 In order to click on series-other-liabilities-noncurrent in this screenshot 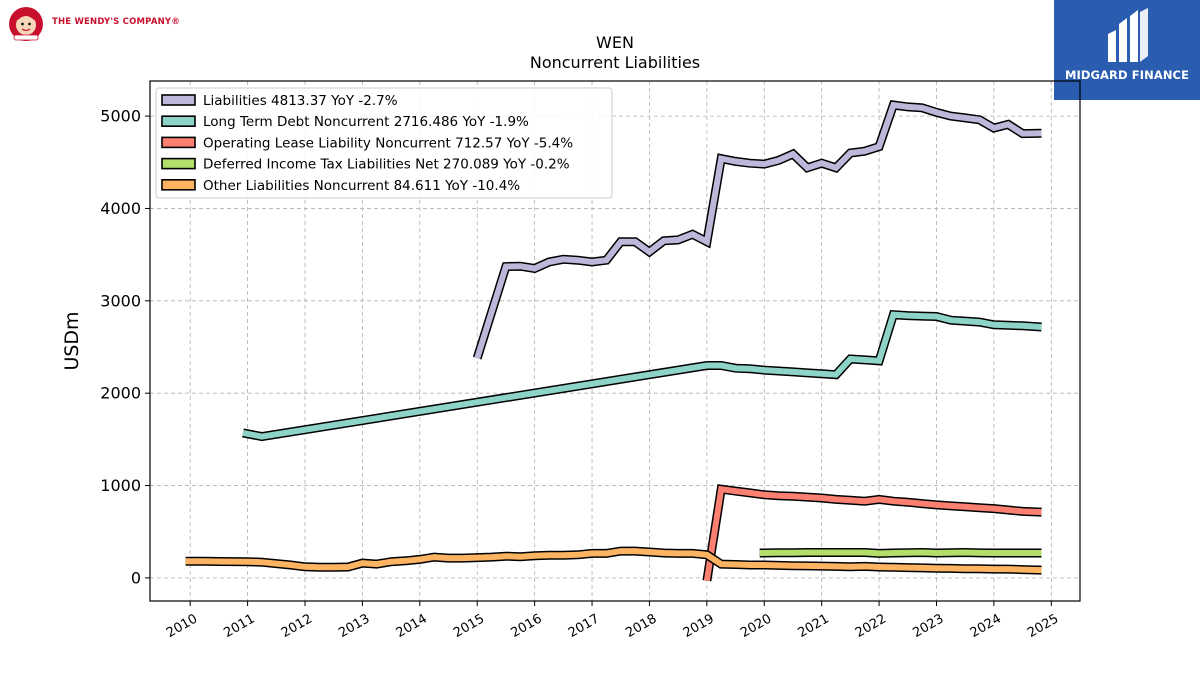, I will do `click(613, 560)`.